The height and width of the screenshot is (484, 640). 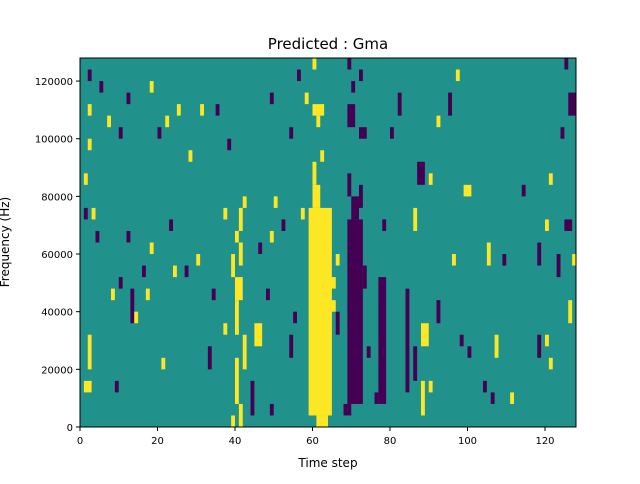 What do you see at coordinates (57, 313) in the screenshot?
I see `y-tick-label: 40000` at bounding box center [57, 313].